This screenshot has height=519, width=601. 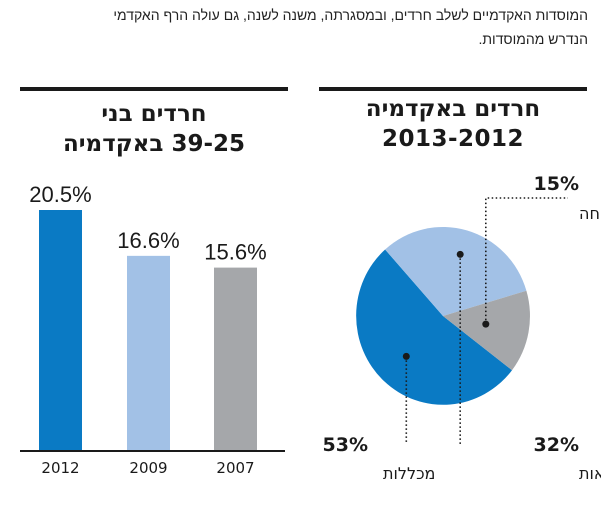 I want to click on pie-slice-label-2: אונ׳ פתוחה, so click(x=590, y=213).